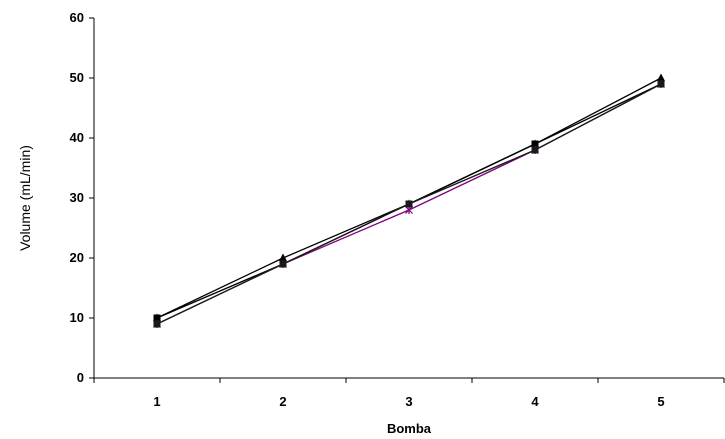 The width and height of the screenshot is (725, 439). Describe the element at coordinates (77, 17) in the screenshot. I see `y-tick-label: 60` at that location.